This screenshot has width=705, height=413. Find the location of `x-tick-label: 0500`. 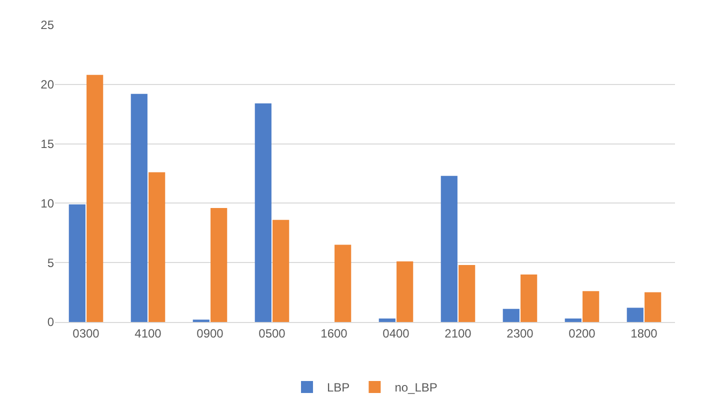

x-tick-label: 0500 is located at coordinates (272, 333).